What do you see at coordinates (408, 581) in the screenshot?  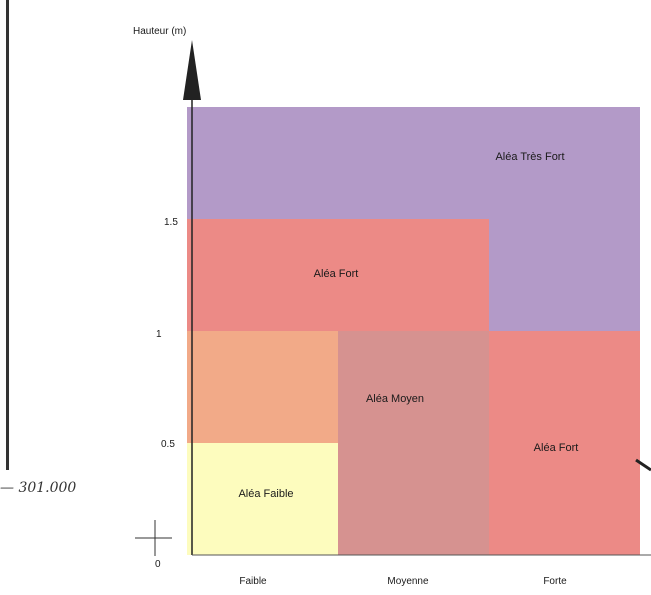 I see `x-tick-1: Moyenne` at bounding box center [408, 581].